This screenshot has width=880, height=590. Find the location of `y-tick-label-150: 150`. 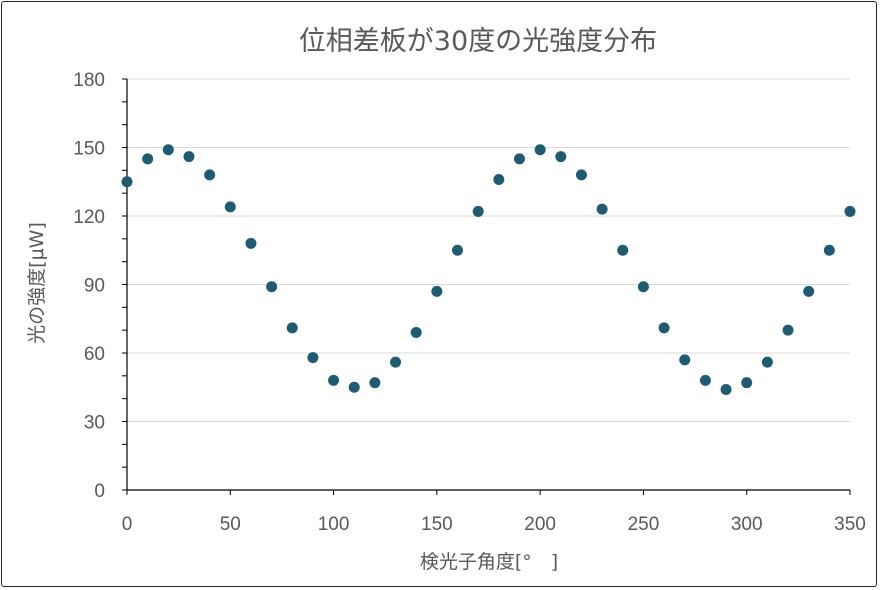

y-tick-label-150: 150 is located at coordinates (89, 149).